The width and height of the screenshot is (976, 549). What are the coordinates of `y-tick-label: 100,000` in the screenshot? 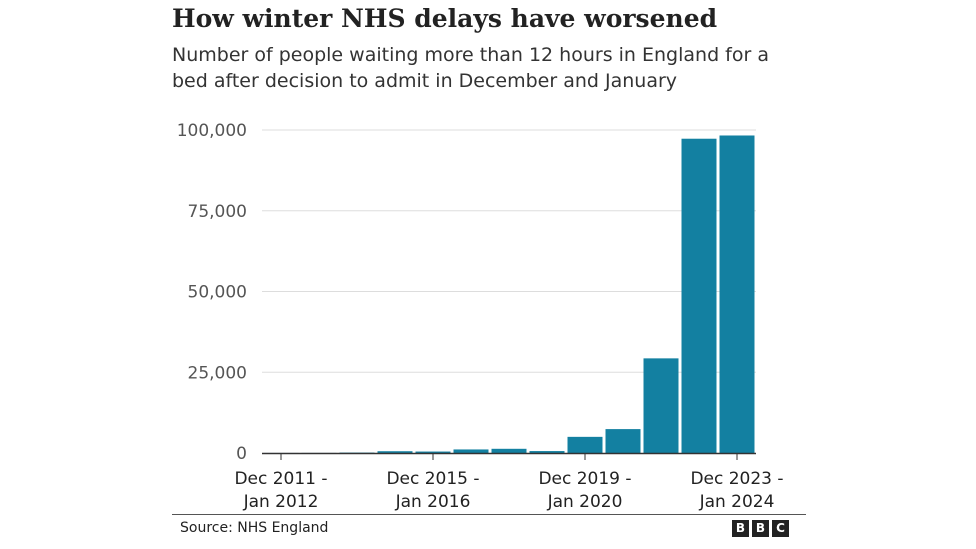 It's located at (212, 131).